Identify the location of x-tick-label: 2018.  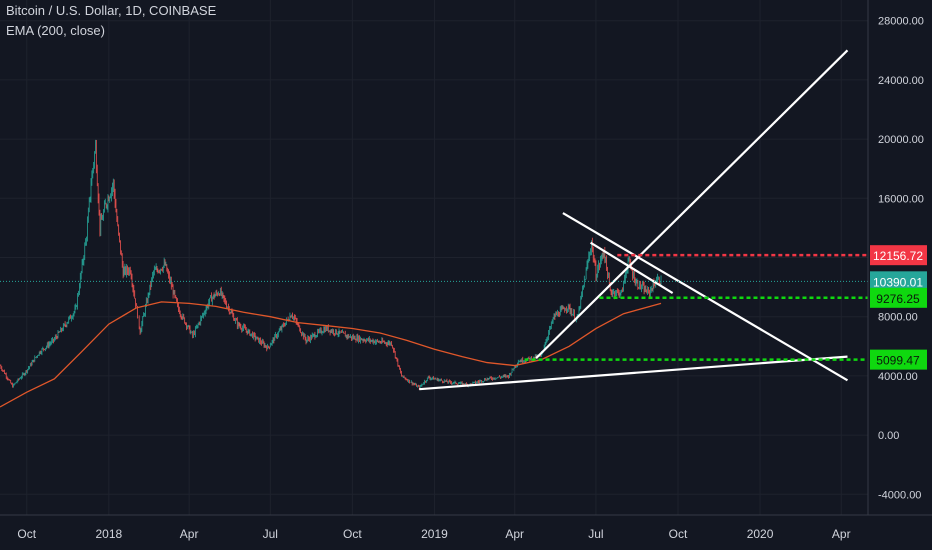
(108, 534).